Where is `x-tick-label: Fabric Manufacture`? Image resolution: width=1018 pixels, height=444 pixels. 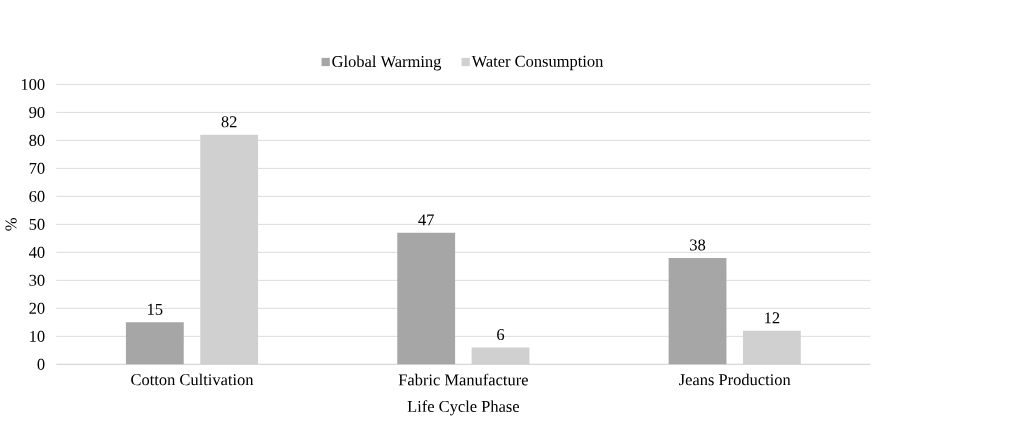
x-tick-label: Fabric Manufacture is located at coordinates (463, 379).